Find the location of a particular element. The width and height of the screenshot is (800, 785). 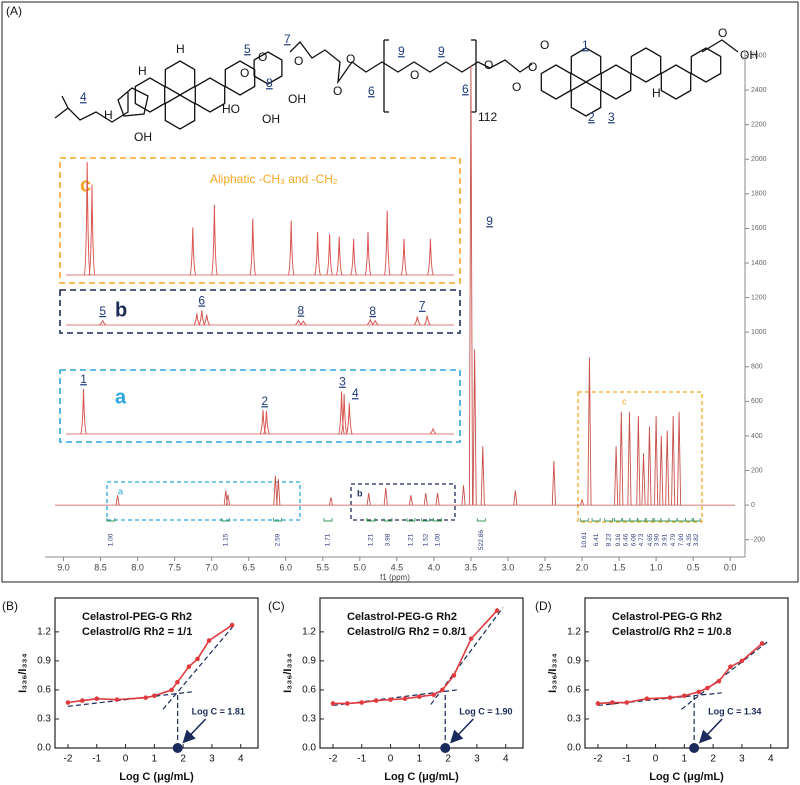

x-tick-label: 3 is located at coordinates (742, 759).